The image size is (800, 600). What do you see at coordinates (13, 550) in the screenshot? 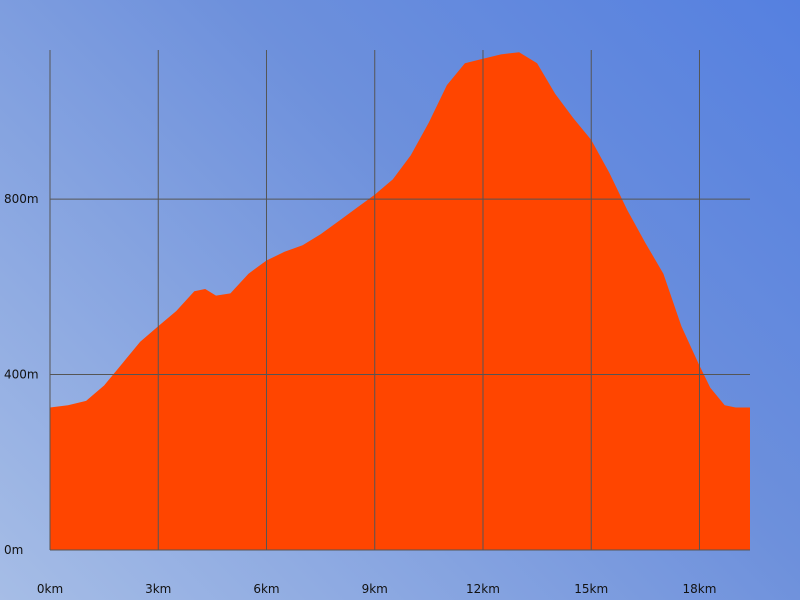
I see `y-tick-label: 0m` at bounding box center [13, 550].